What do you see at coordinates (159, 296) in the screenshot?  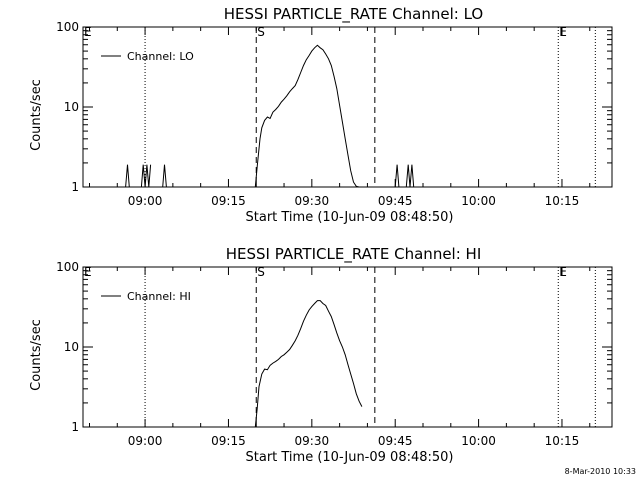 I see `legend-entry: Channel: HI` at bounding box center [159, 296].